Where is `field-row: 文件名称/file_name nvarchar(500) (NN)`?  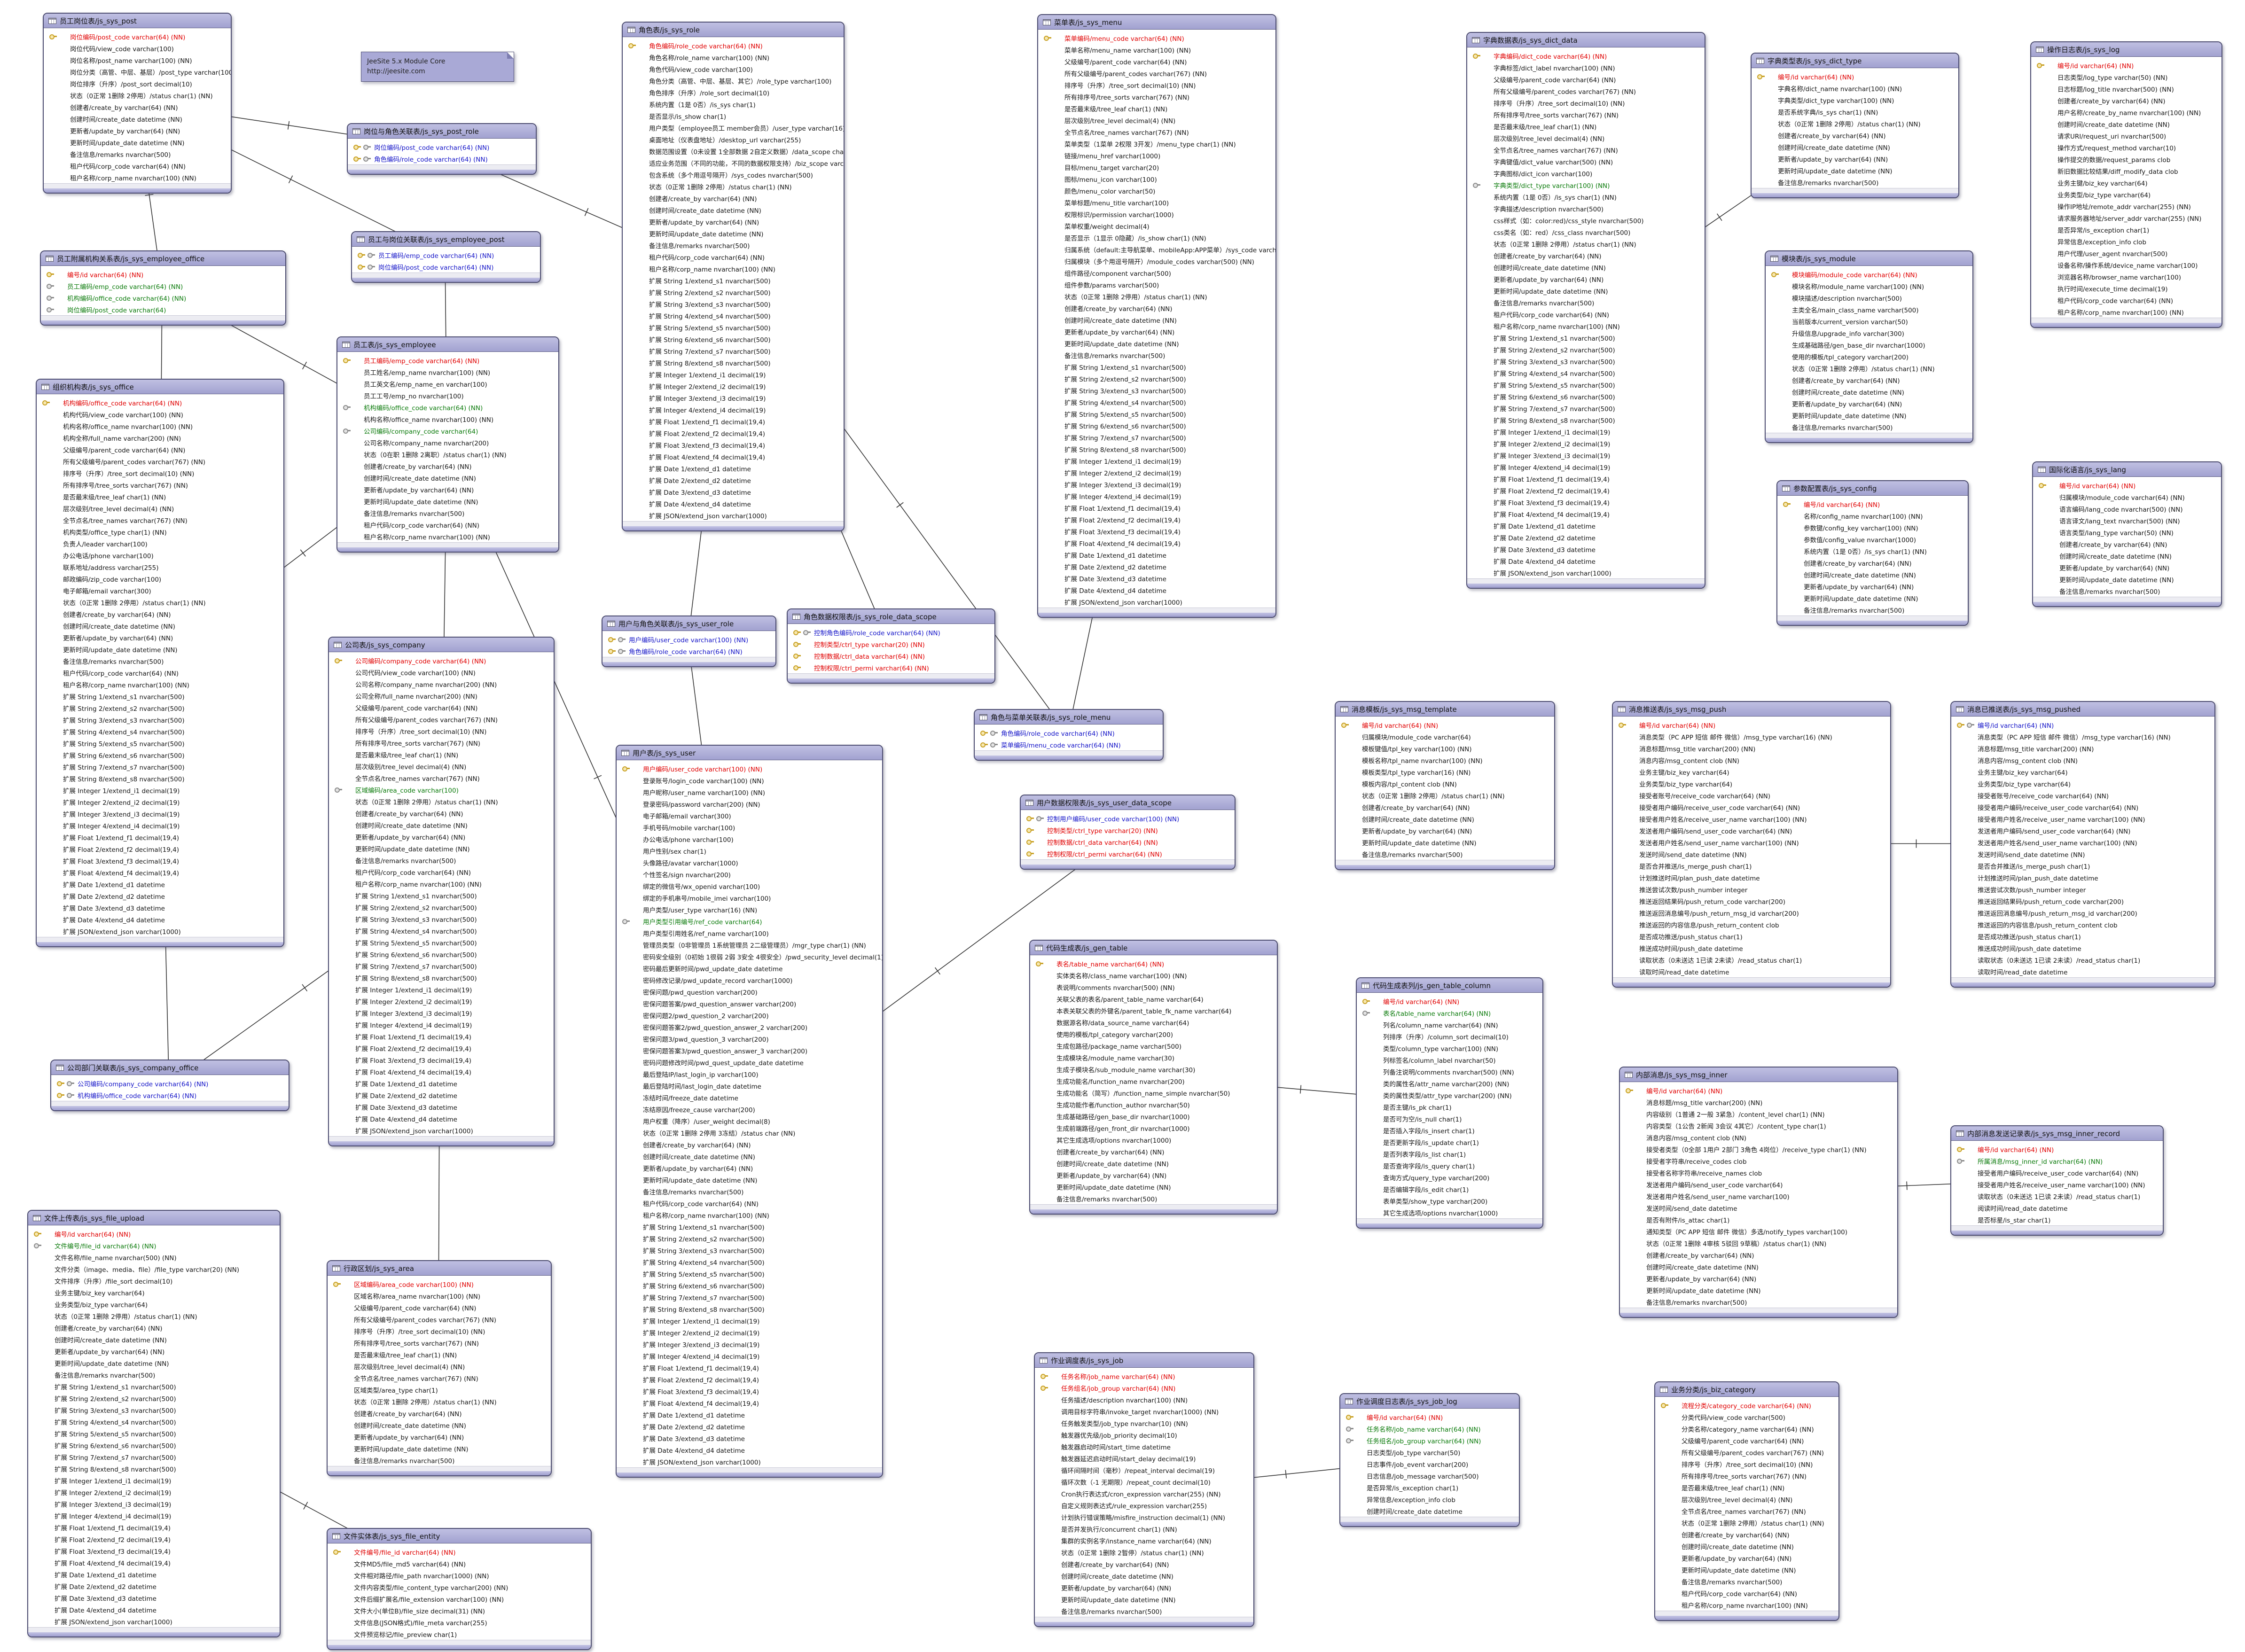 field-row: 文件名称/file_name nvarchar(500) (NN) is located at coordinates (154, 1257).